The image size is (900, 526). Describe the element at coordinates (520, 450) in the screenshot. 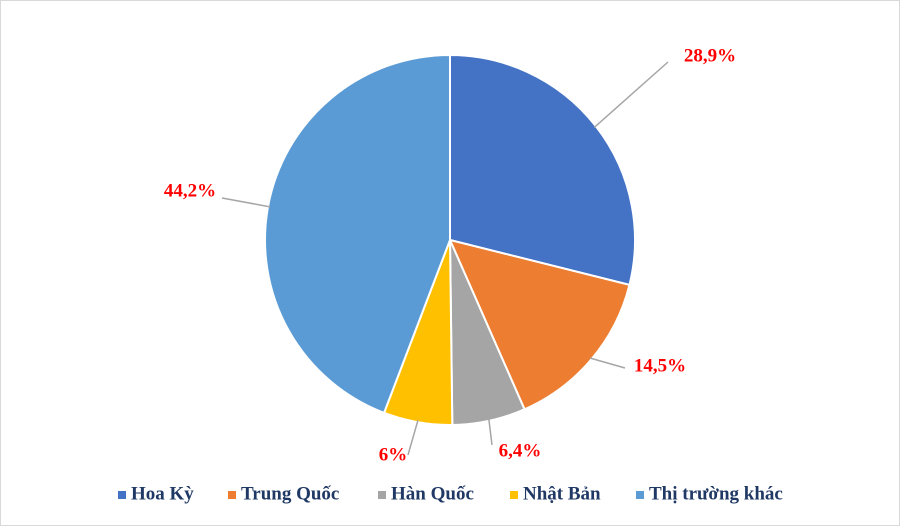

I see `data-label: 6,4%` at that location.